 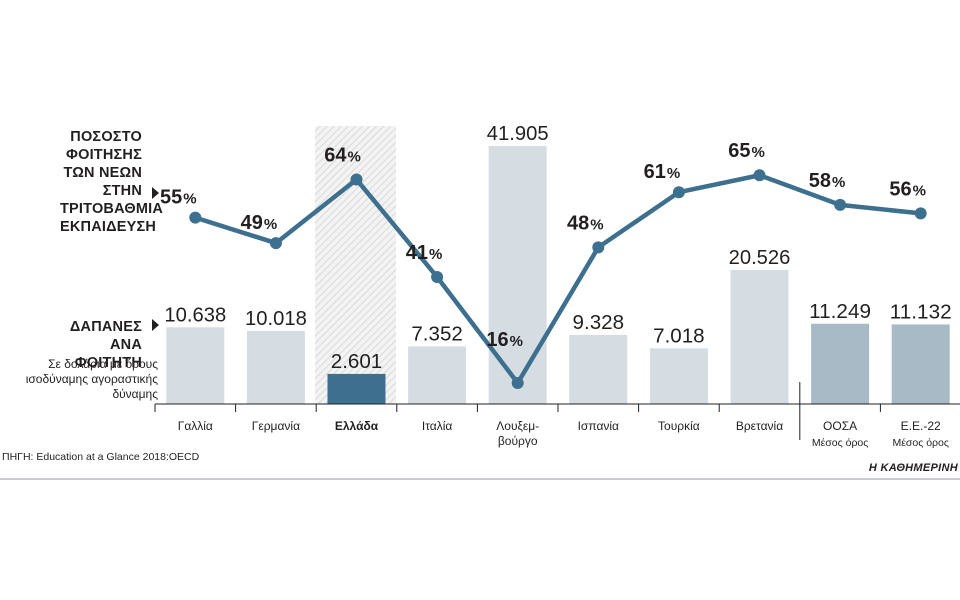 I want to click on category-label: Γερμανία, so click(x=276, y=426).